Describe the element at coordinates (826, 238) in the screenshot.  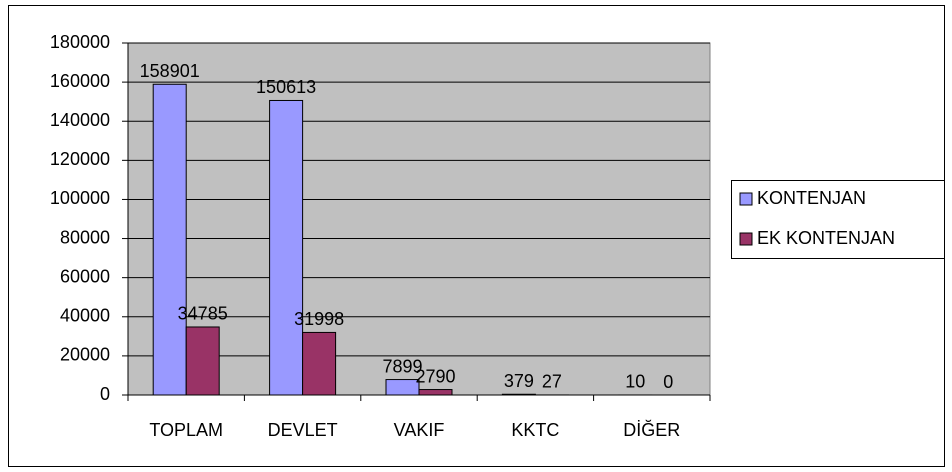
I see `legend-label: EK KONTENJAN` at that location.